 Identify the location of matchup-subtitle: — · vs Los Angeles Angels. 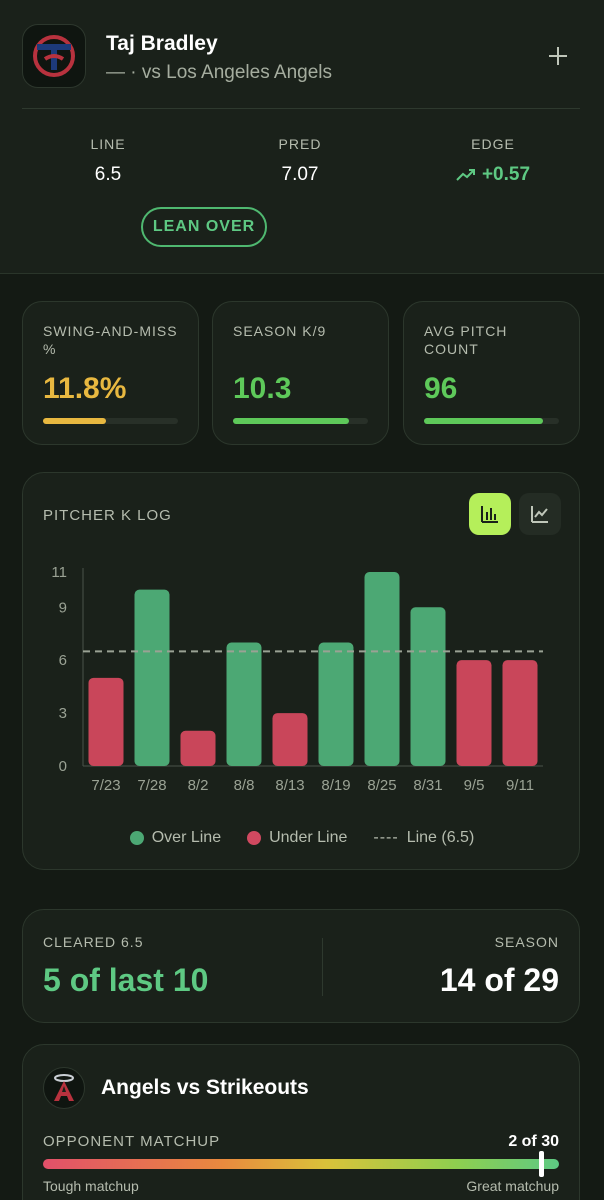
(219, 72).